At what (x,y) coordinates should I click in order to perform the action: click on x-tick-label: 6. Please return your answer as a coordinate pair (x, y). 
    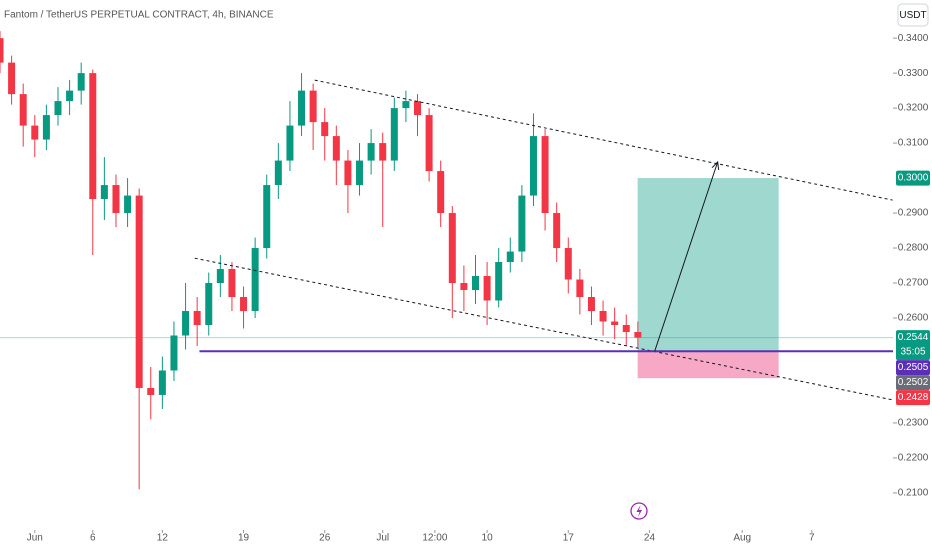
    Looking at the image, I should click on (93, 538).